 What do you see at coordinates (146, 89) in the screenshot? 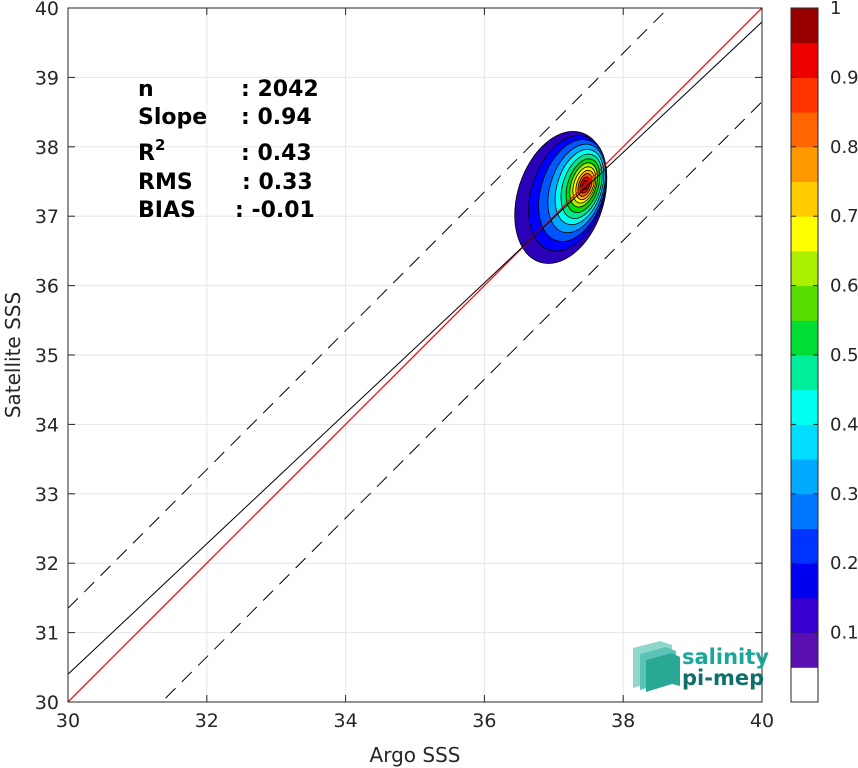
I see `stat-label: n` at bounding box center [146, 89].